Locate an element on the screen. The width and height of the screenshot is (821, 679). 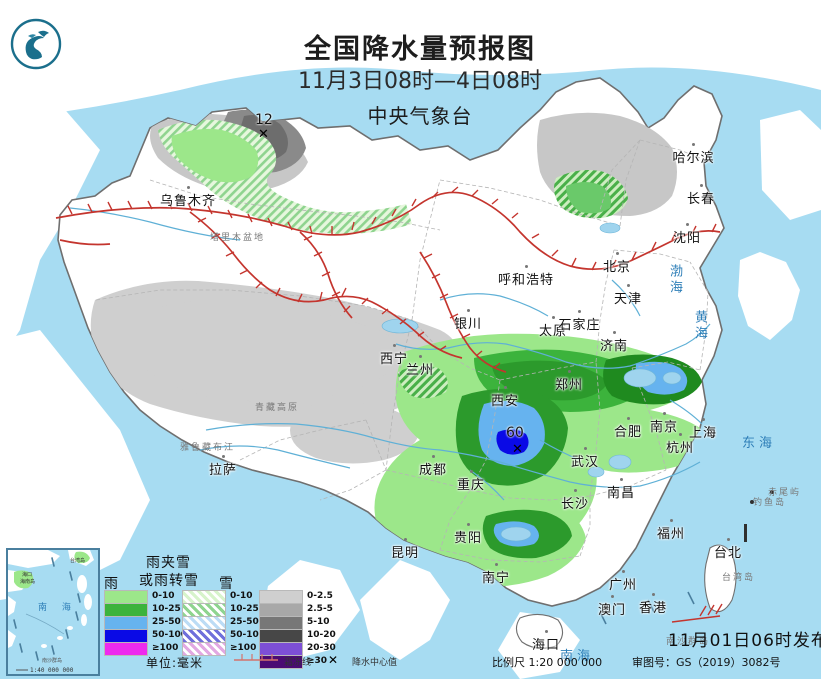
legend-rain-label: 0-10 is located at coordinates (163, 596).